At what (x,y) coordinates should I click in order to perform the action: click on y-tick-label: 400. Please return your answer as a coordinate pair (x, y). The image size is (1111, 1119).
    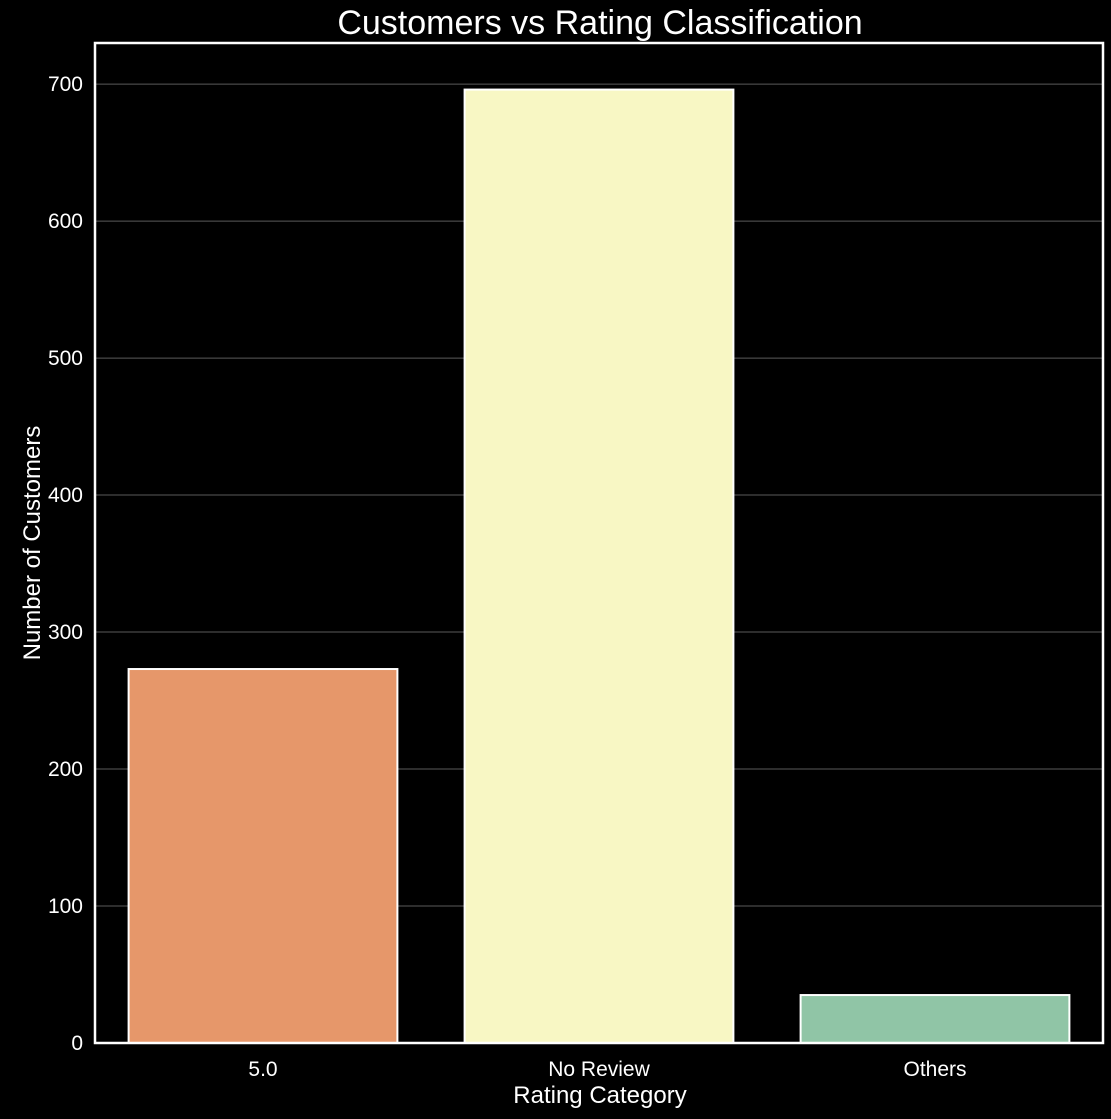
    Looking at the image, I should click on (65, 495).